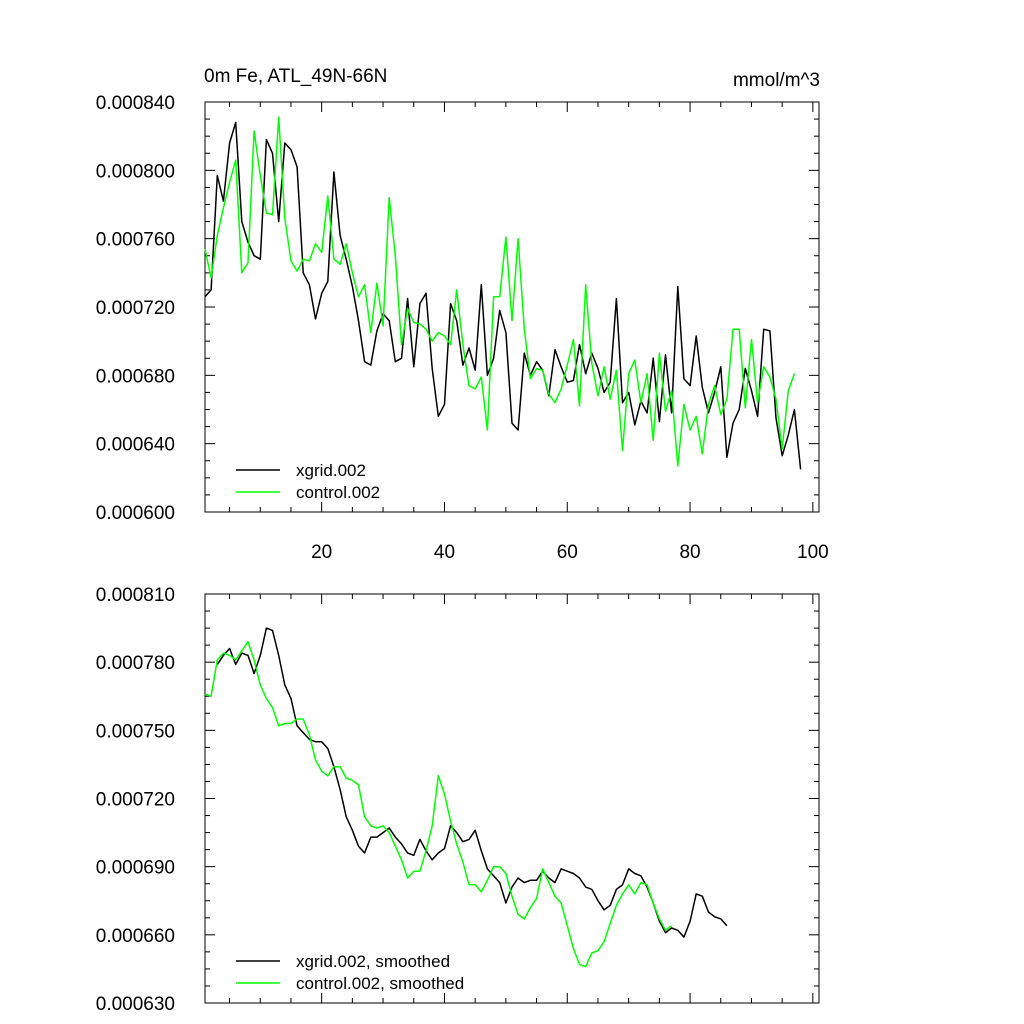 This screenshot has width=1024, height=1024. Describe the element at coordinates (135, 445) in the screenshot. I see `y-tick-label: 0.000640` at that location.